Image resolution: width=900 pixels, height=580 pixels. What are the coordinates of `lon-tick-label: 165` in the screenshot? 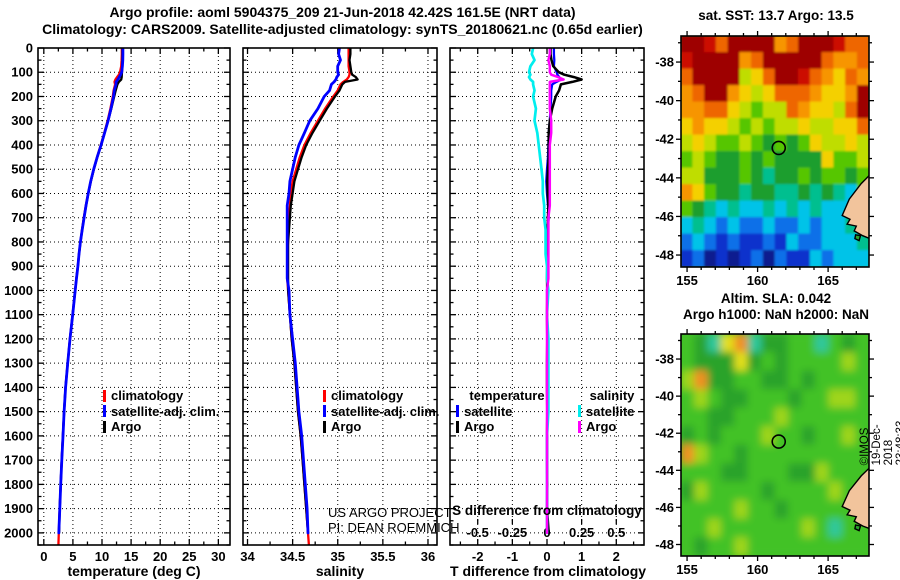 It's located at (828, 569).